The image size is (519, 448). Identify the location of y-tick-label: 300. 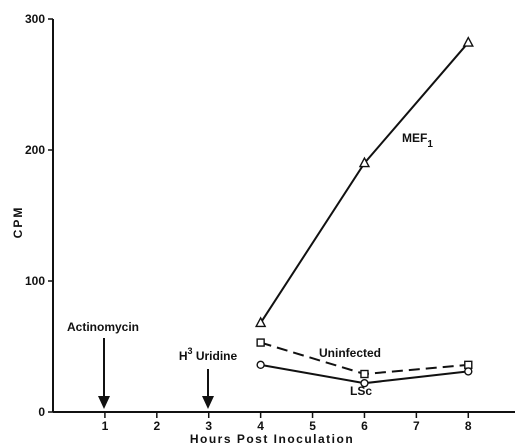
(35, 19).